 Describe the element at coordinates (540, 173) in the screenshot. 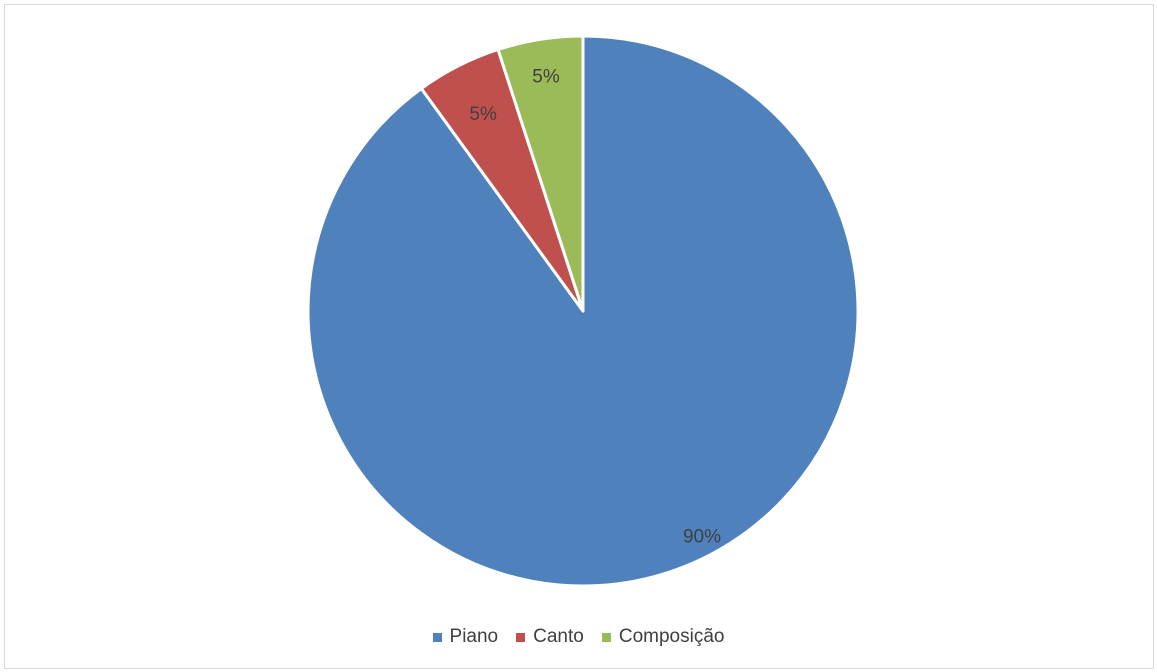

I see `pie-slice-composicao` at that location.